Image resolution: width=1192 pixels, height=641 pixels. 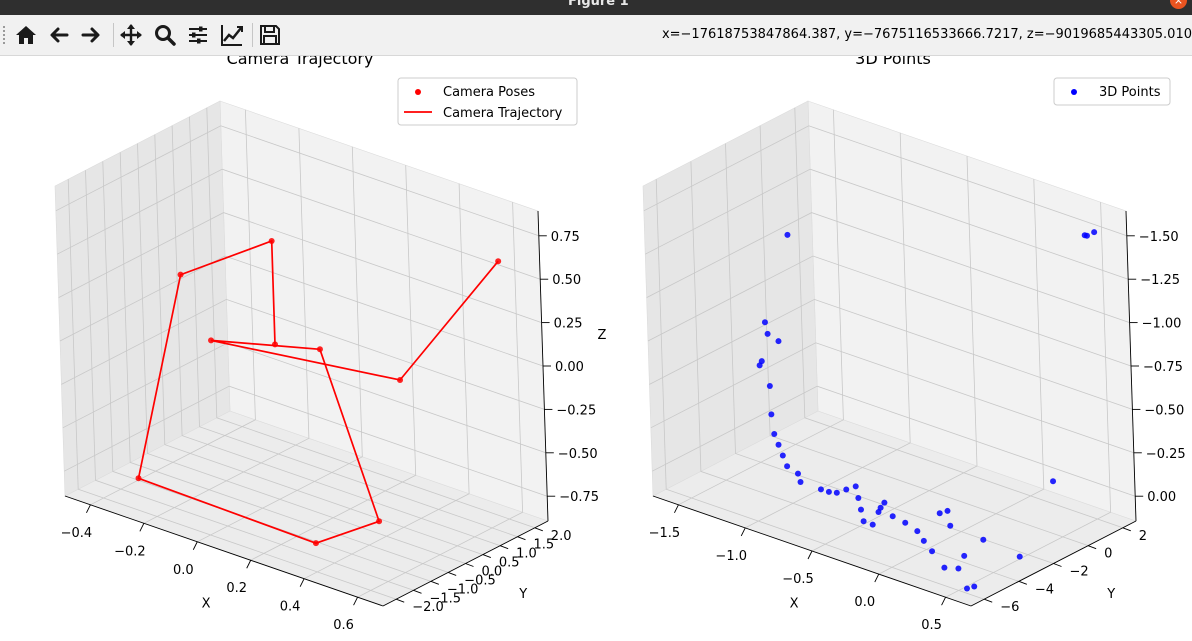 I want to click on z-tick-label: −0.75, so click(x=579, y=497).